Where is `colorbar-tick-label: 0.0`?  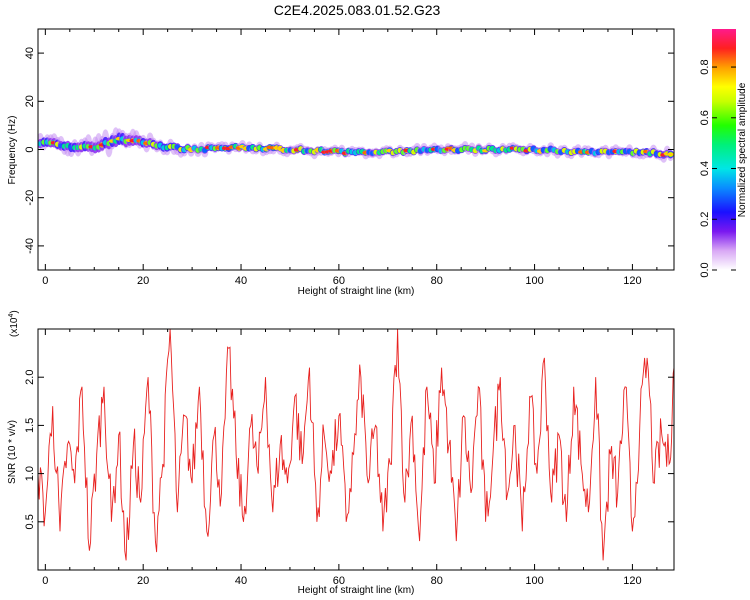 colorbar-tick-label: 0.0 is located at coordinates (705, 269).